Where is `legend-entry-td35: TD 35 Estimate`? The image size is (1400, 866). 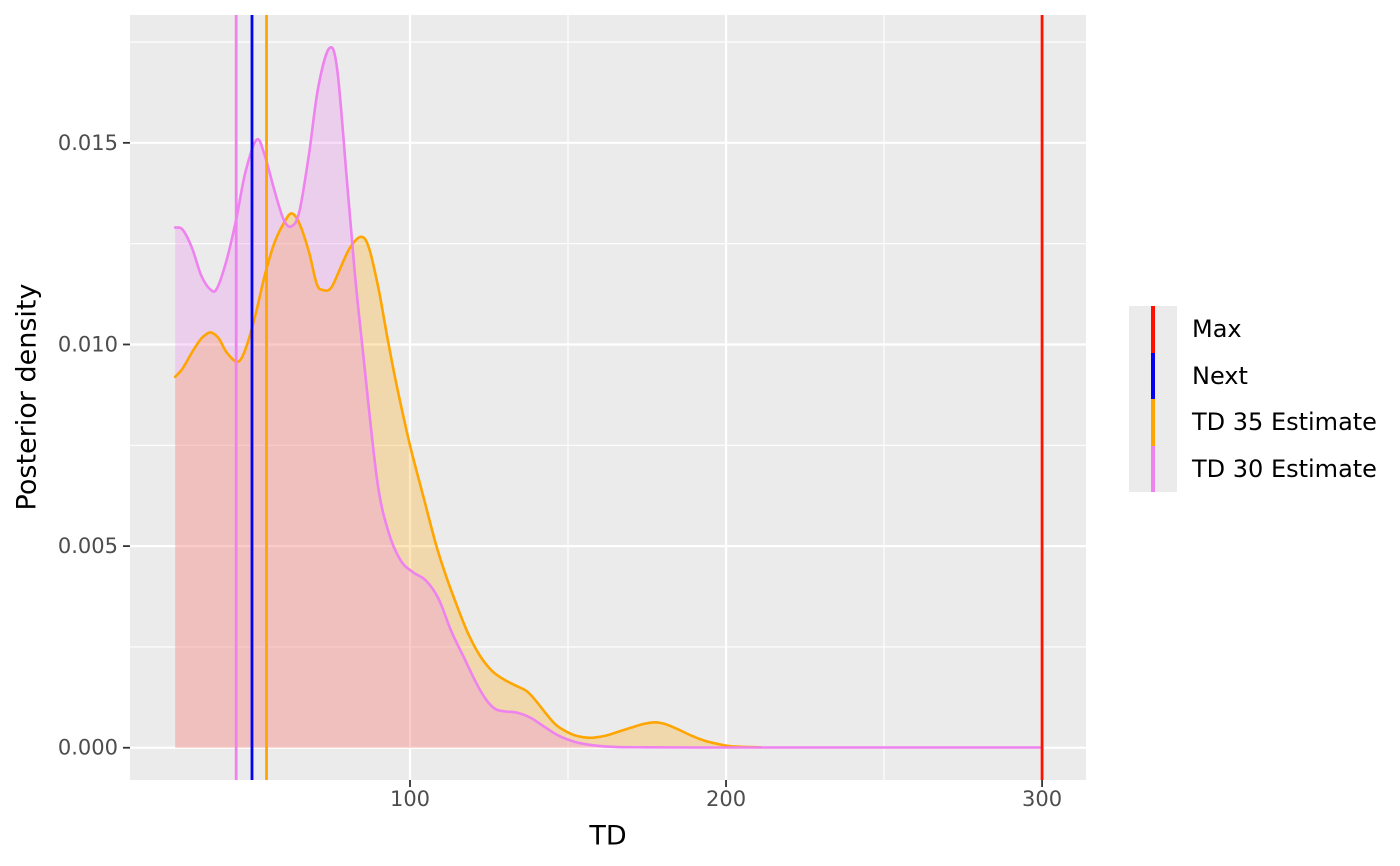 legend-entry-td35: TD 35 Estimate is located at coordinates (1253, 422).